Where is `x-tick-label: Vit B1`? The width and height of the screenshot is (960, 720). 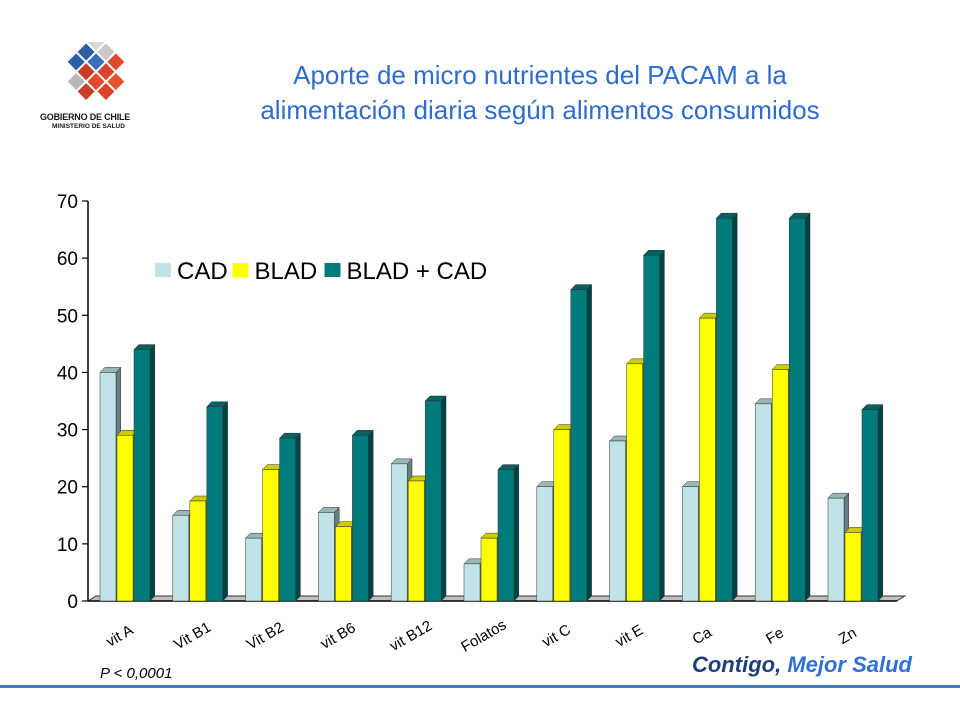 x-tick-label: Vit B1 is located at coordinates (192, 636).